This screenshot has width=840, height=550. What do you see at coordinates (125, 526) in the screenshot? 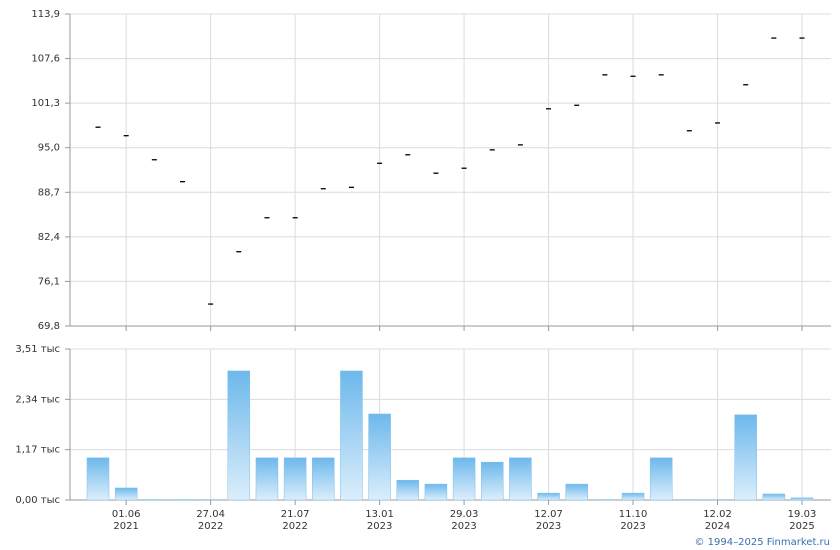
I see `x-tick-label: 2021` at bounding box center [125, 526].